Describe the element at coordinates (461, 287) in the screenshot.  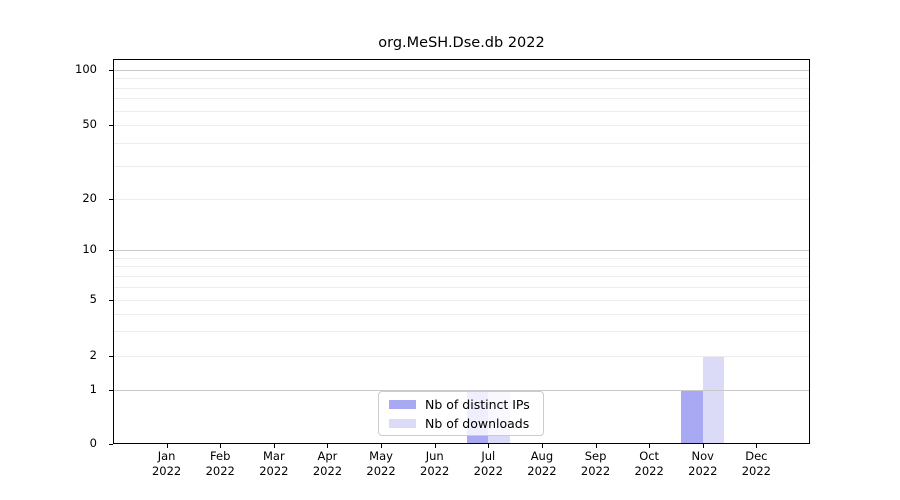
I see `gridline-y6` at that location.